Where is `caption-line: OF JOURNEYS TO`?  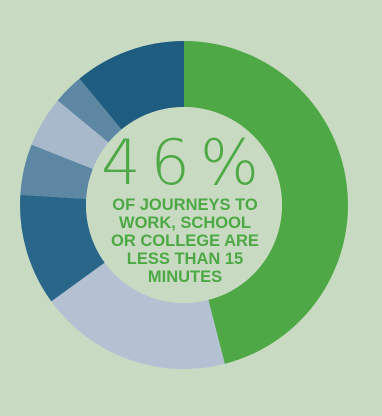 caption-line: OF JOURNEYS TO is located at coordinates (185, 205).